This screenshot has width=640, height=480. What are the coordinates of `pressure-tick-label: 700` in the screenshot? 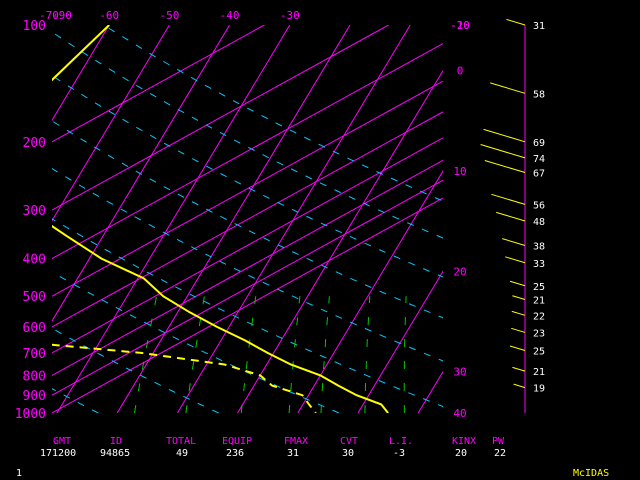 It's located at (34, 354).